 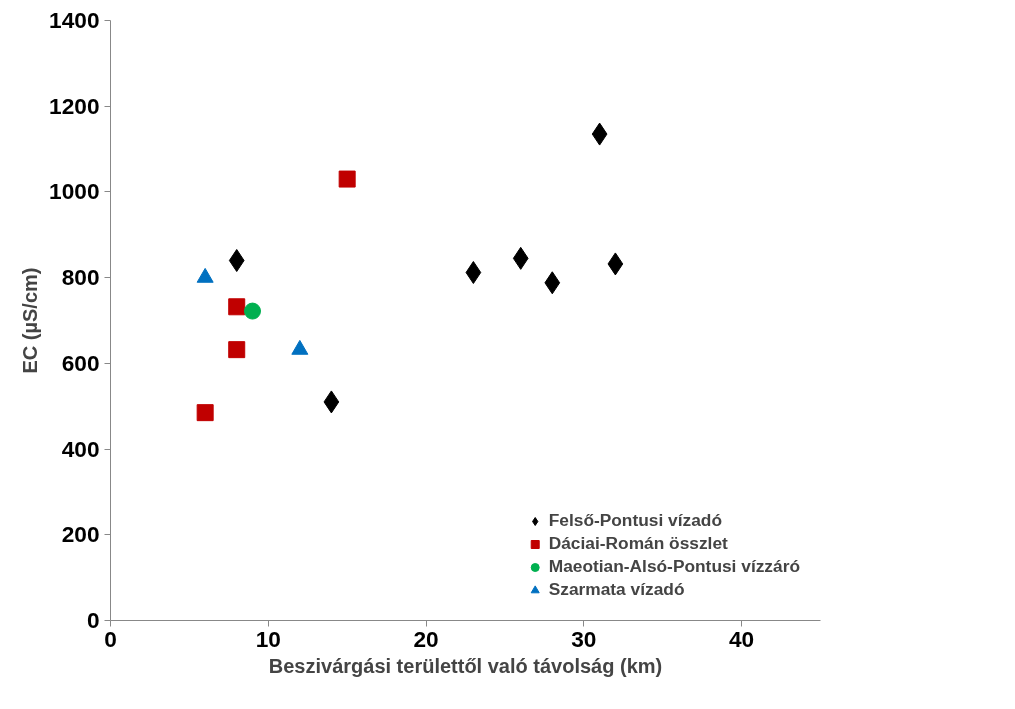 What do you see at coordinates (635, 520) in the screenshot?
I see `legend-label: Felső-Pontusi vízadó` at bounding box center [635, 520].